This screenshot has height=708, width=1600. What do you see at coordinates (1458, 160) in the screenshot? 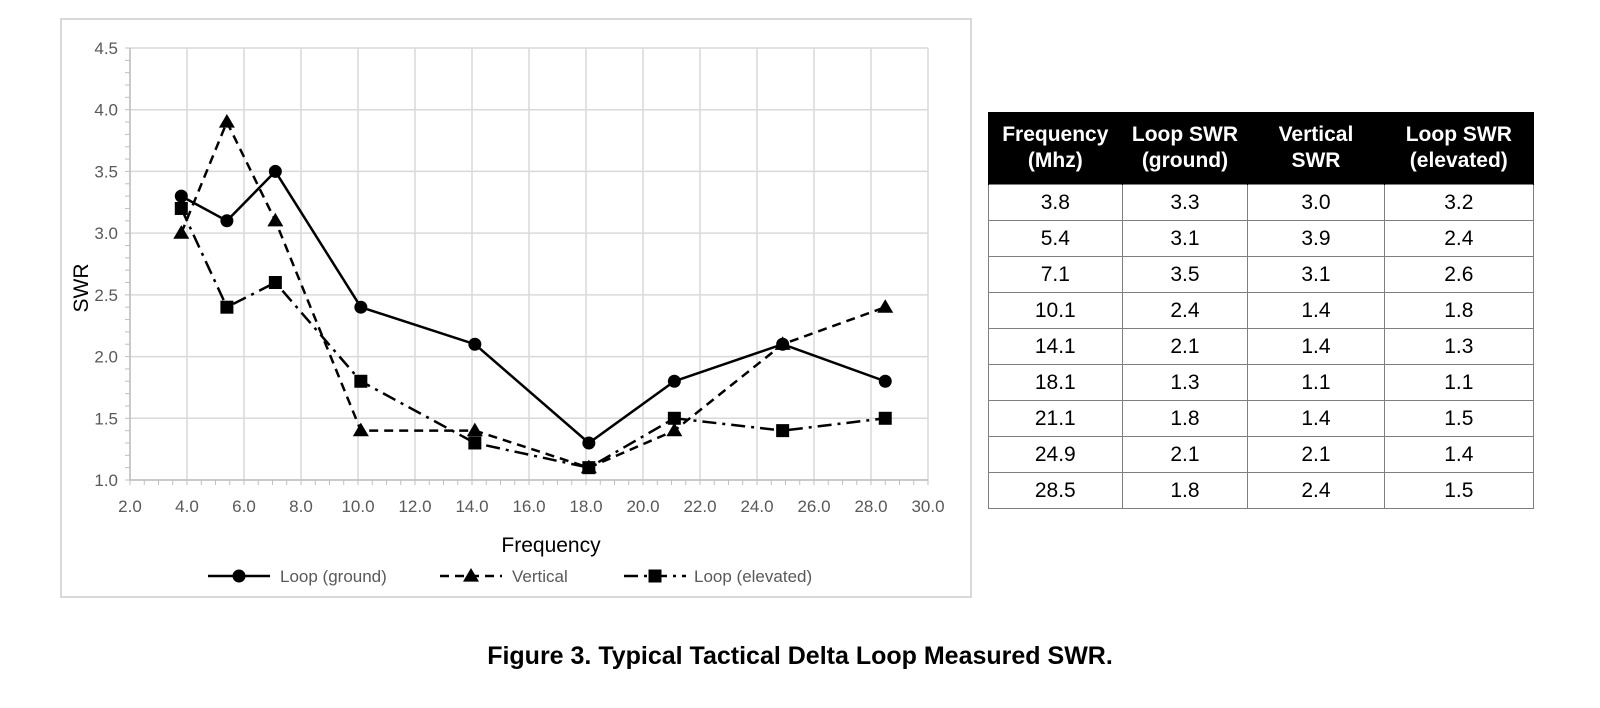
I see `header-line: (elevated)` at bounding box center [1458, 160].